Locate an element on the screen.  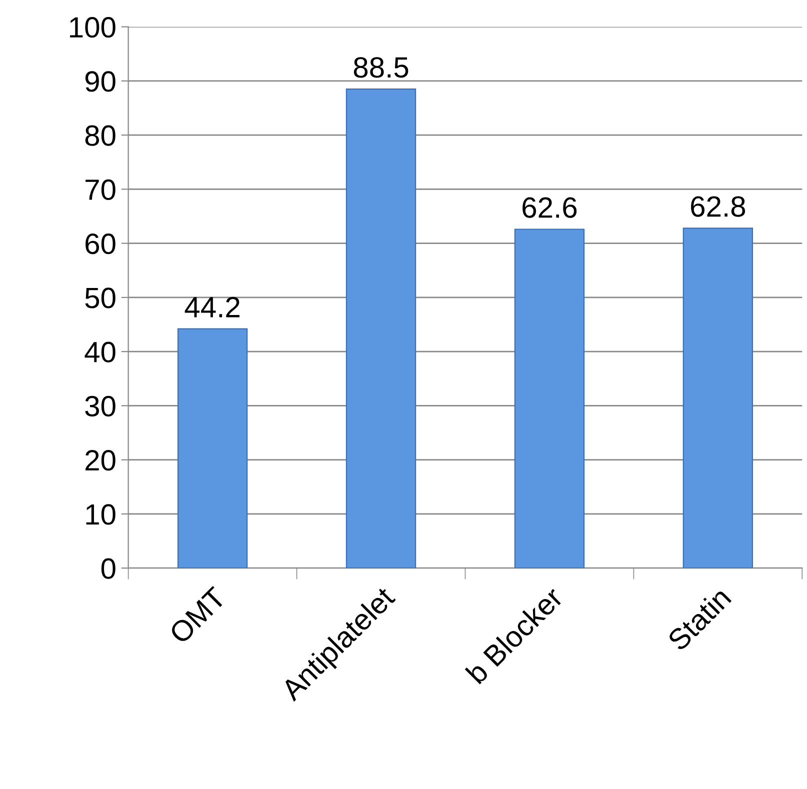
y-tick-label: 10 is located at coordinates (101, 514).